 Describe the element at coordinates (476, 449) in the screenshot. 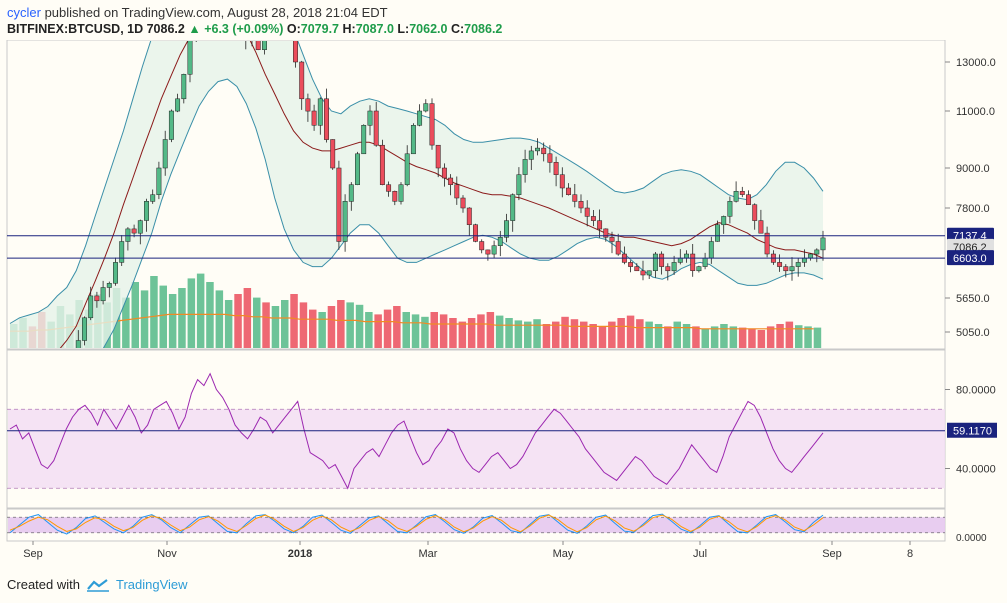

I see `rsi-band-fill` at that location.